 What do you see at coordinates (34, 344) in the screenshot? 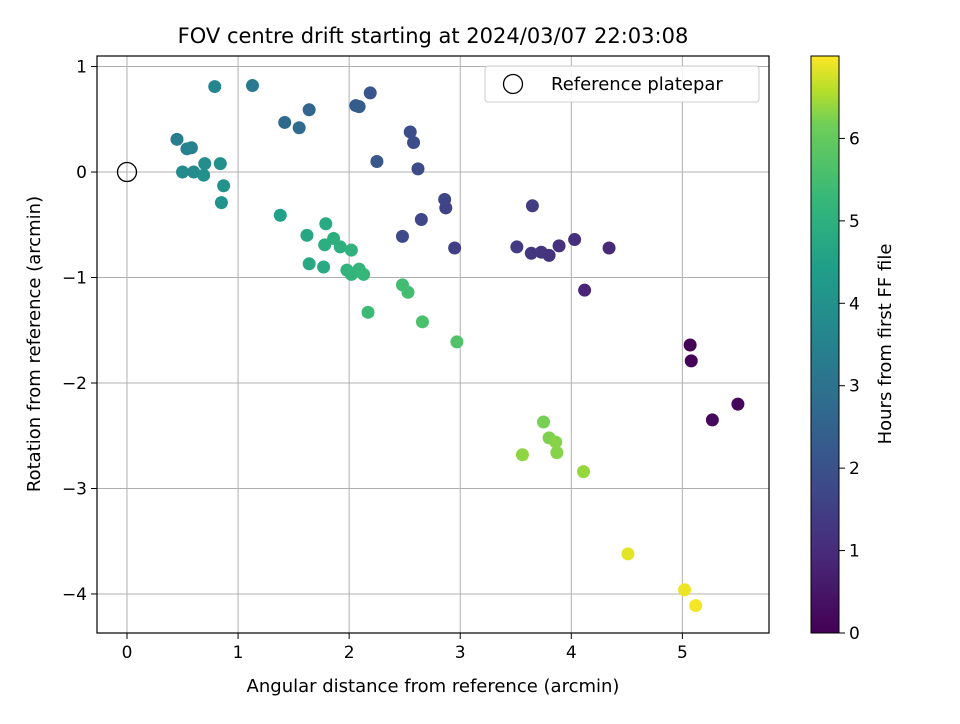
I see `y-axis-label: Rotation from reference (arcmin)` at bounding box center [34, 344].